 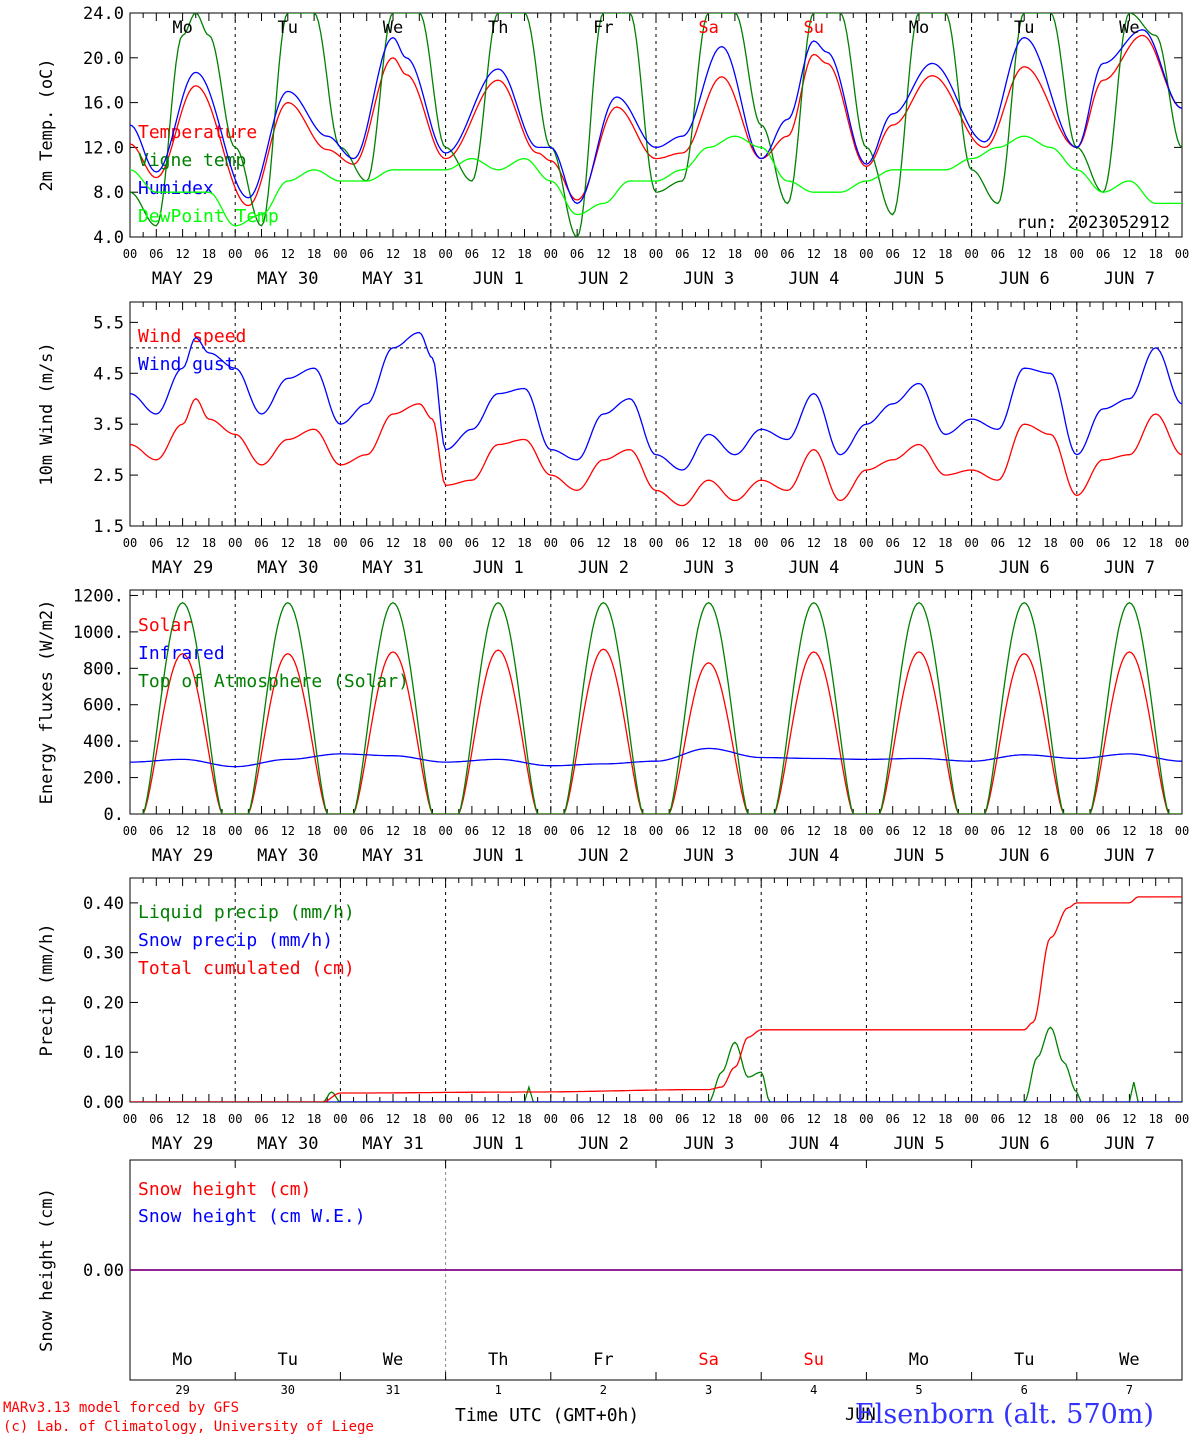 I want to click on date-label: MAY 31, so click(x=392, y=568).